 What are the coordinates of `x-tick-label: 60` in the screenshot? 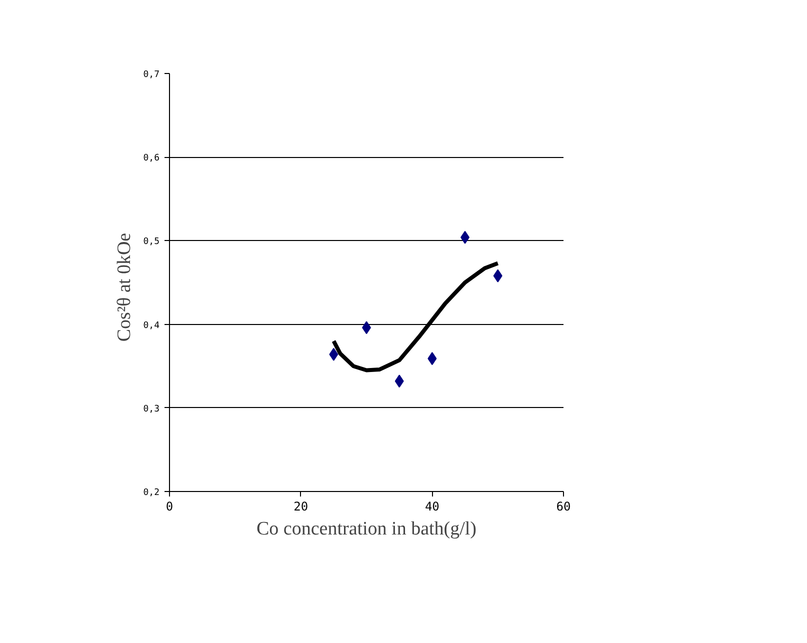 It's located at (563, 507).